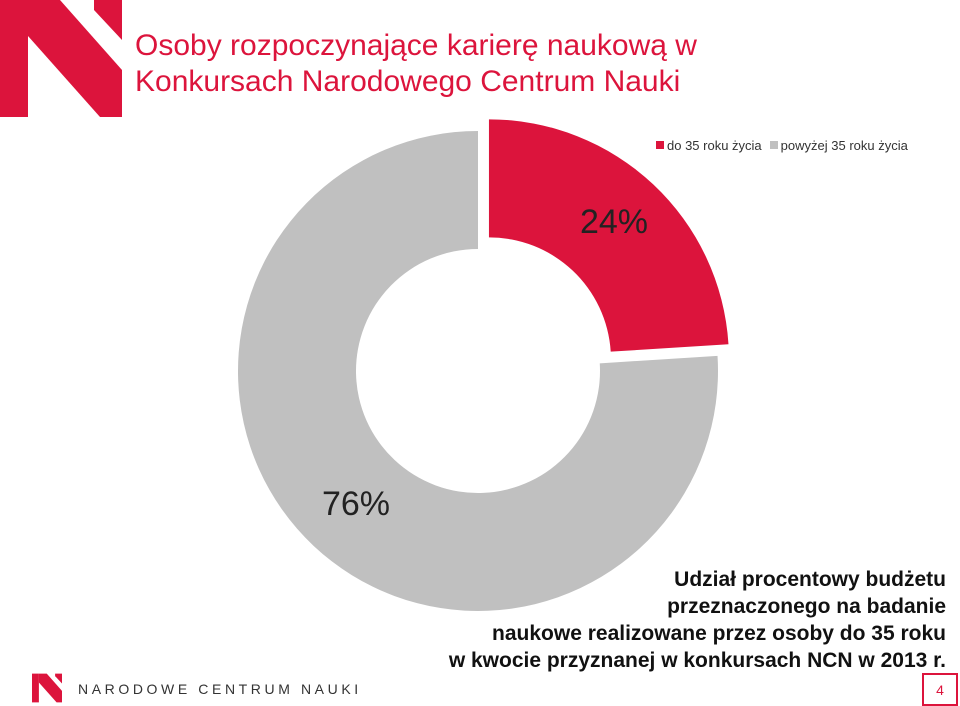 The width and height of the screenshot is (960, 706). Describe the element at coordinates (844, 145) in the screenshot. I see `legend-label-older: powyżej 35 roku życia` at that location.